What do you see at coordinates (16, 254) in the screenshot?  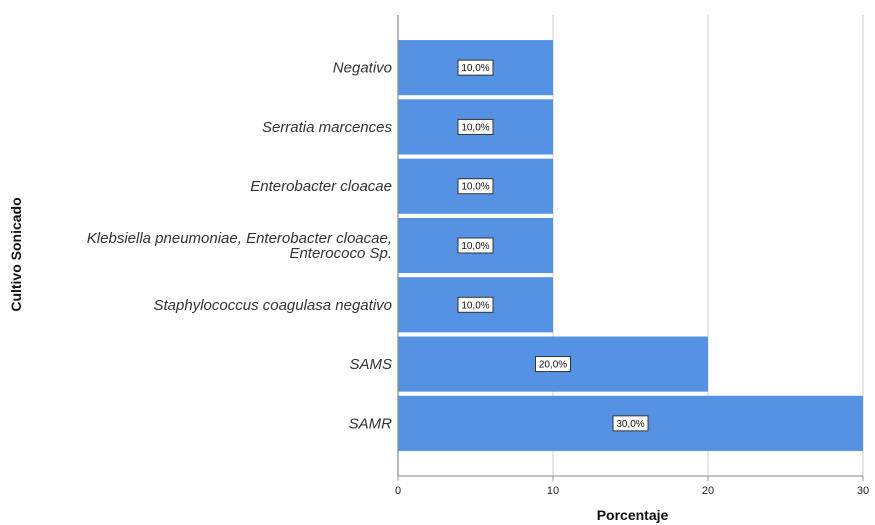 I see `y-axis-title: Cultivo Sonicado` at bounding box center [16, 254].